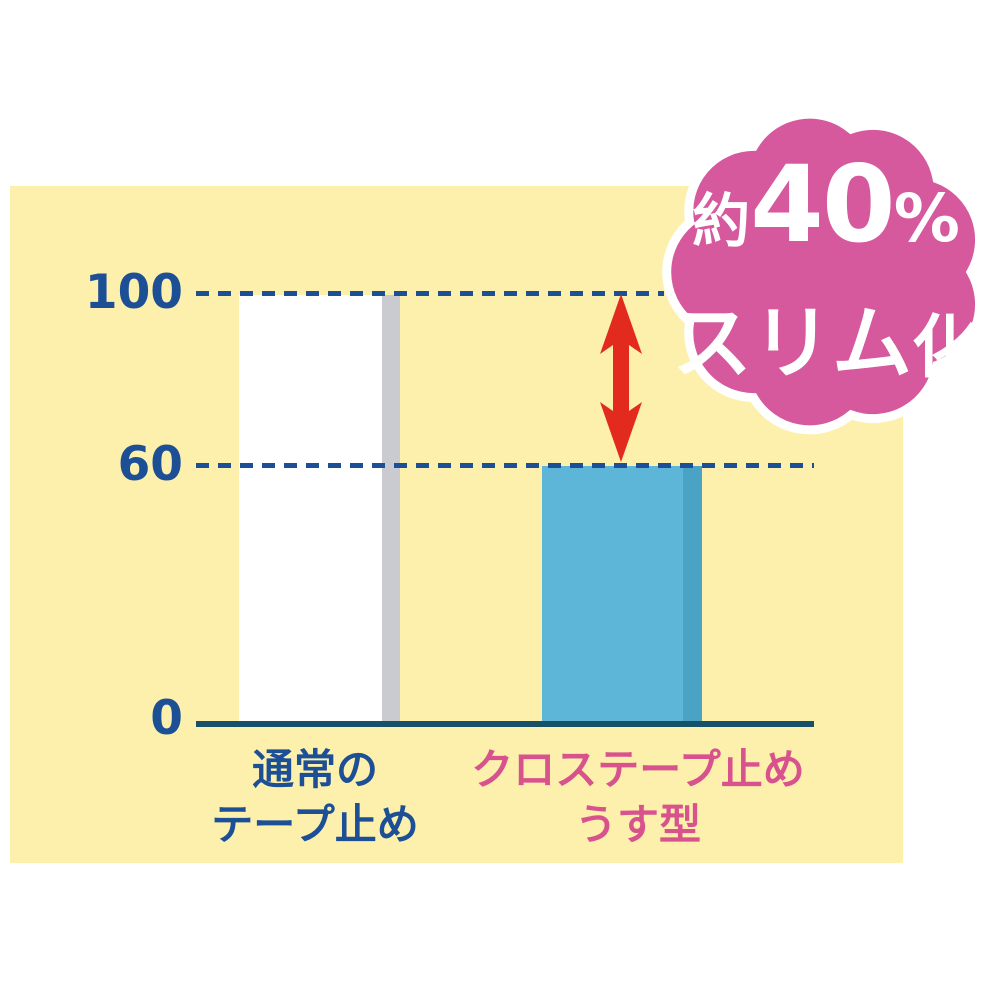  Describe the element at coordinates (391, 509) in the screenshot. I see `bar-regular-tape-shadow` at that location.